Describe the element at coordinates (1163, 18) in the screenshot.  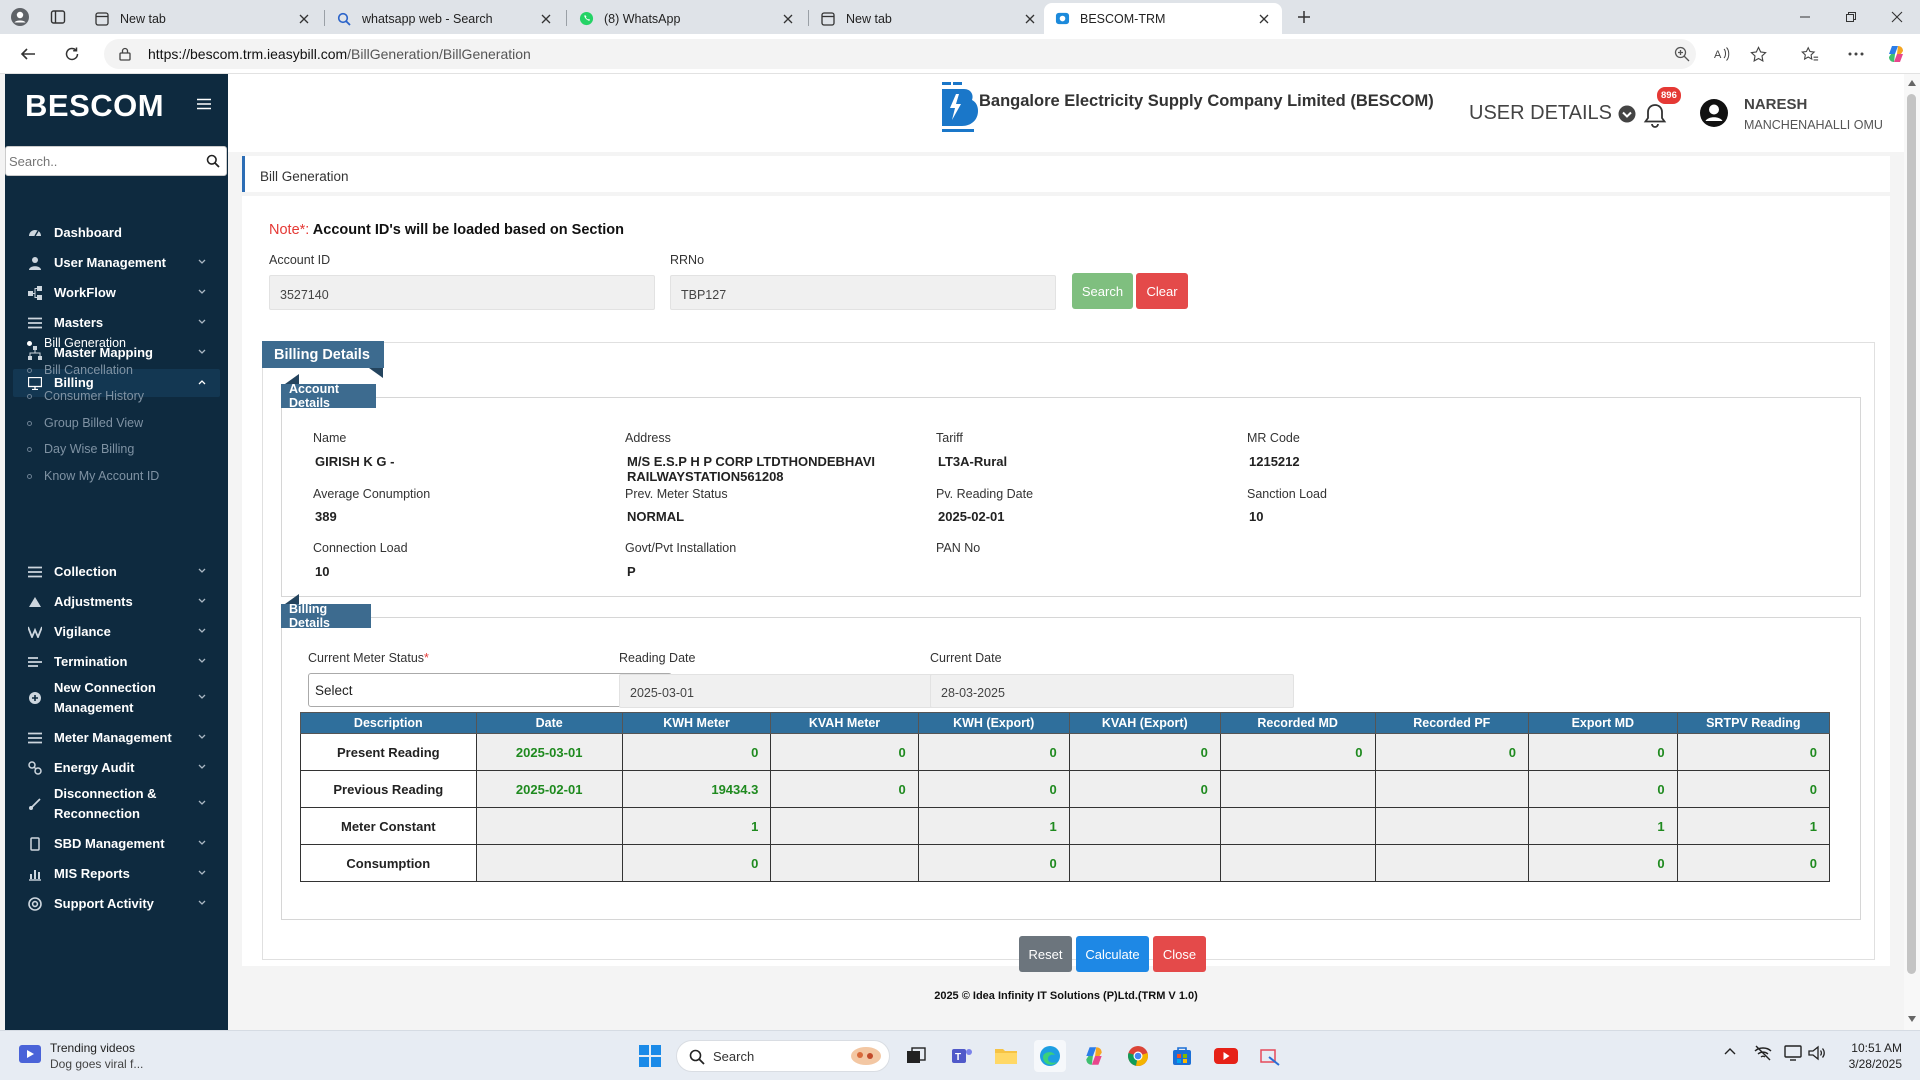
I see `tab-bescom-trm: BESCOM-TRM` at that location.